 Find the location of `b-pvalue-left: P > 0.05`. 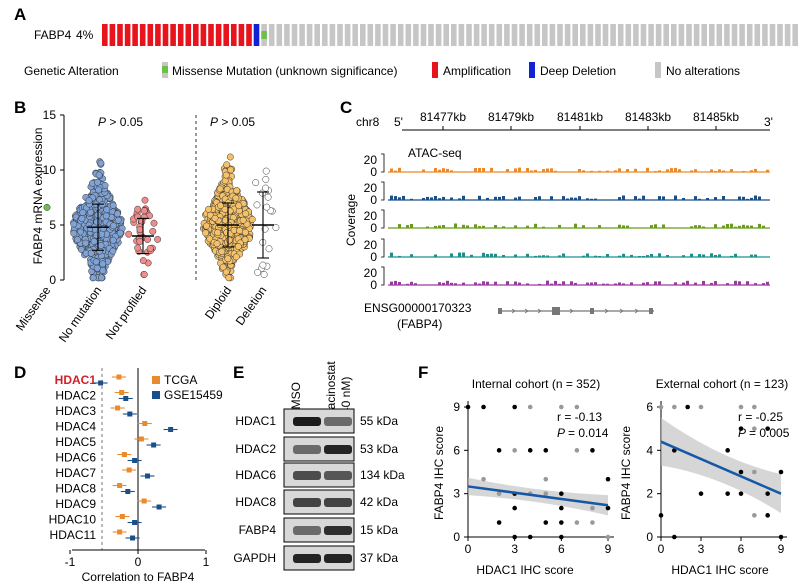

b-pvalue-left: P > 0.05 is located at coordinates (120, 122).